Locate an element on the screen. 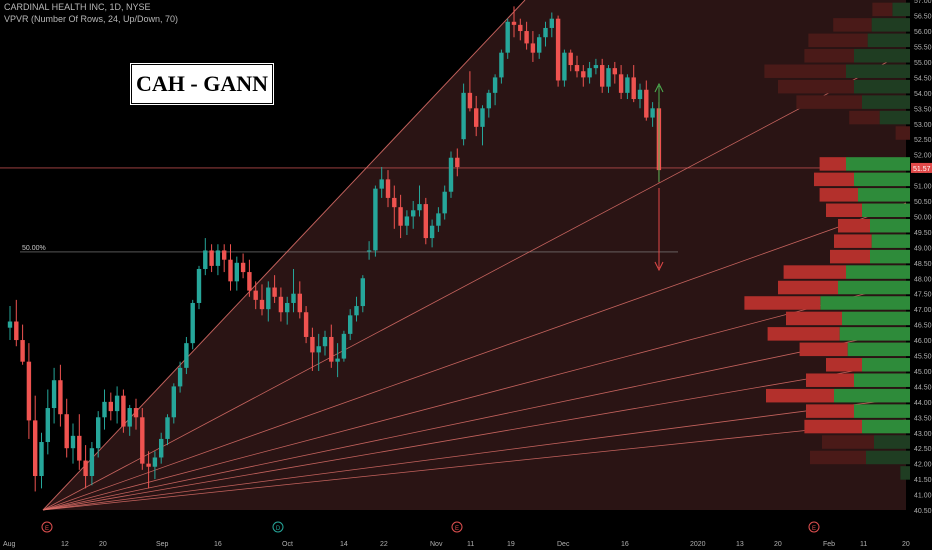 The width and height of the screenshot is (932, 550). price-tick-label: 54.00 is located at coordinates (923, 94).